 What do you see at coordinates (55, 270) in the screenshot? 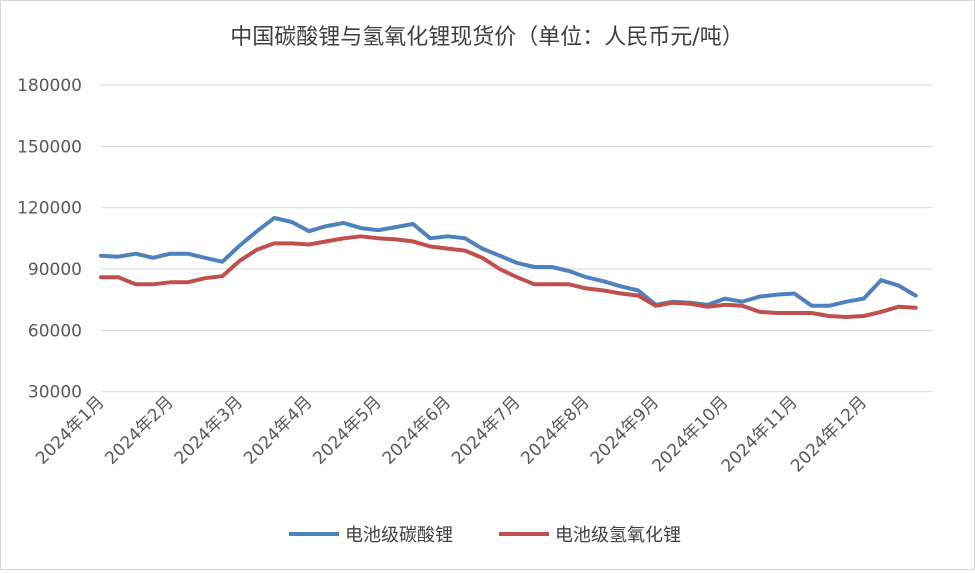
I see `y-tick-label: 90000` at bounding box center [55, 270].